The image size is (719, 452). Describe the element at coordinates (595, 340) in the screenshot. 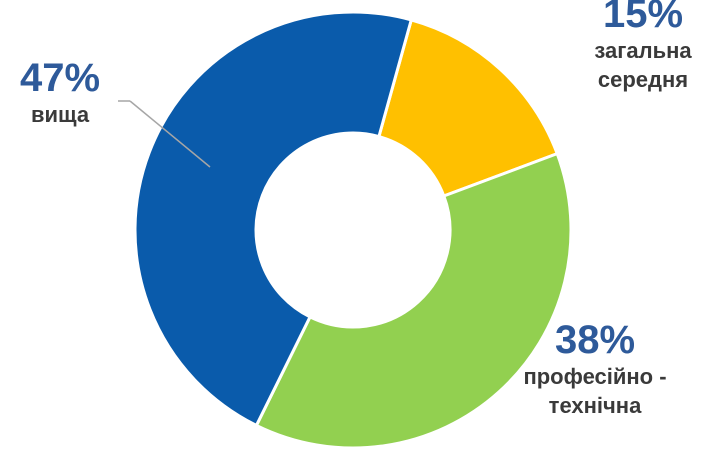

I see `data-label-percent: 38%` at that location.